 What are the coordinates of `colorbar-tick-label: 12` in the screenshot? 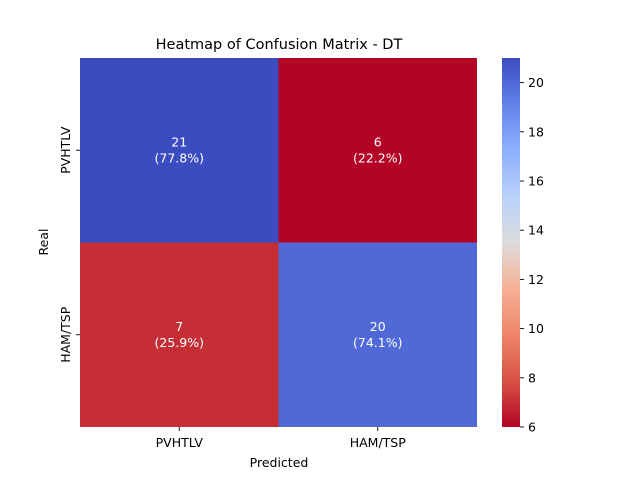 It's located at (536, 279).